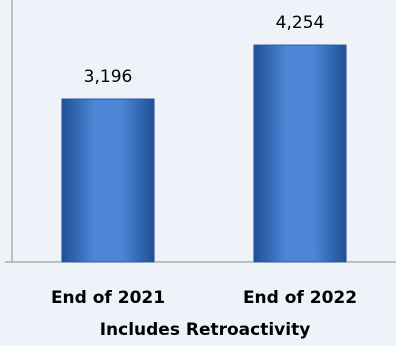 The width and height of the screenshot is (396, 346). Describe the element at coordinates (205, 330) in the screenshot. I see `x-axis-title: Includes Retroactivity` at that location.